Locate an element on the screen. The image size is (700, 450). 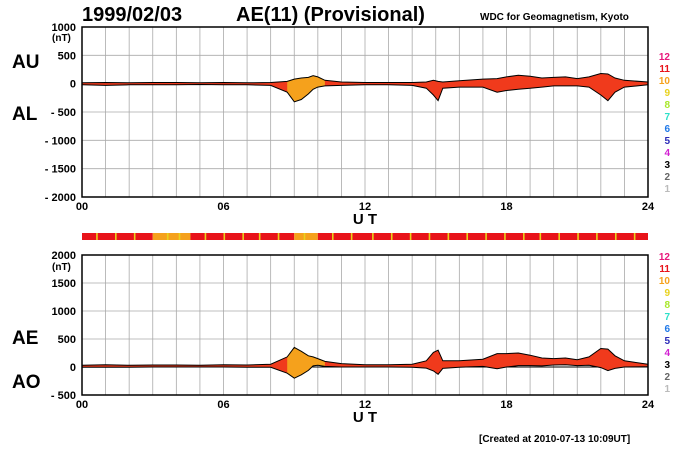
y-tick-label: - 1000 is located at coordinates (60, 141).